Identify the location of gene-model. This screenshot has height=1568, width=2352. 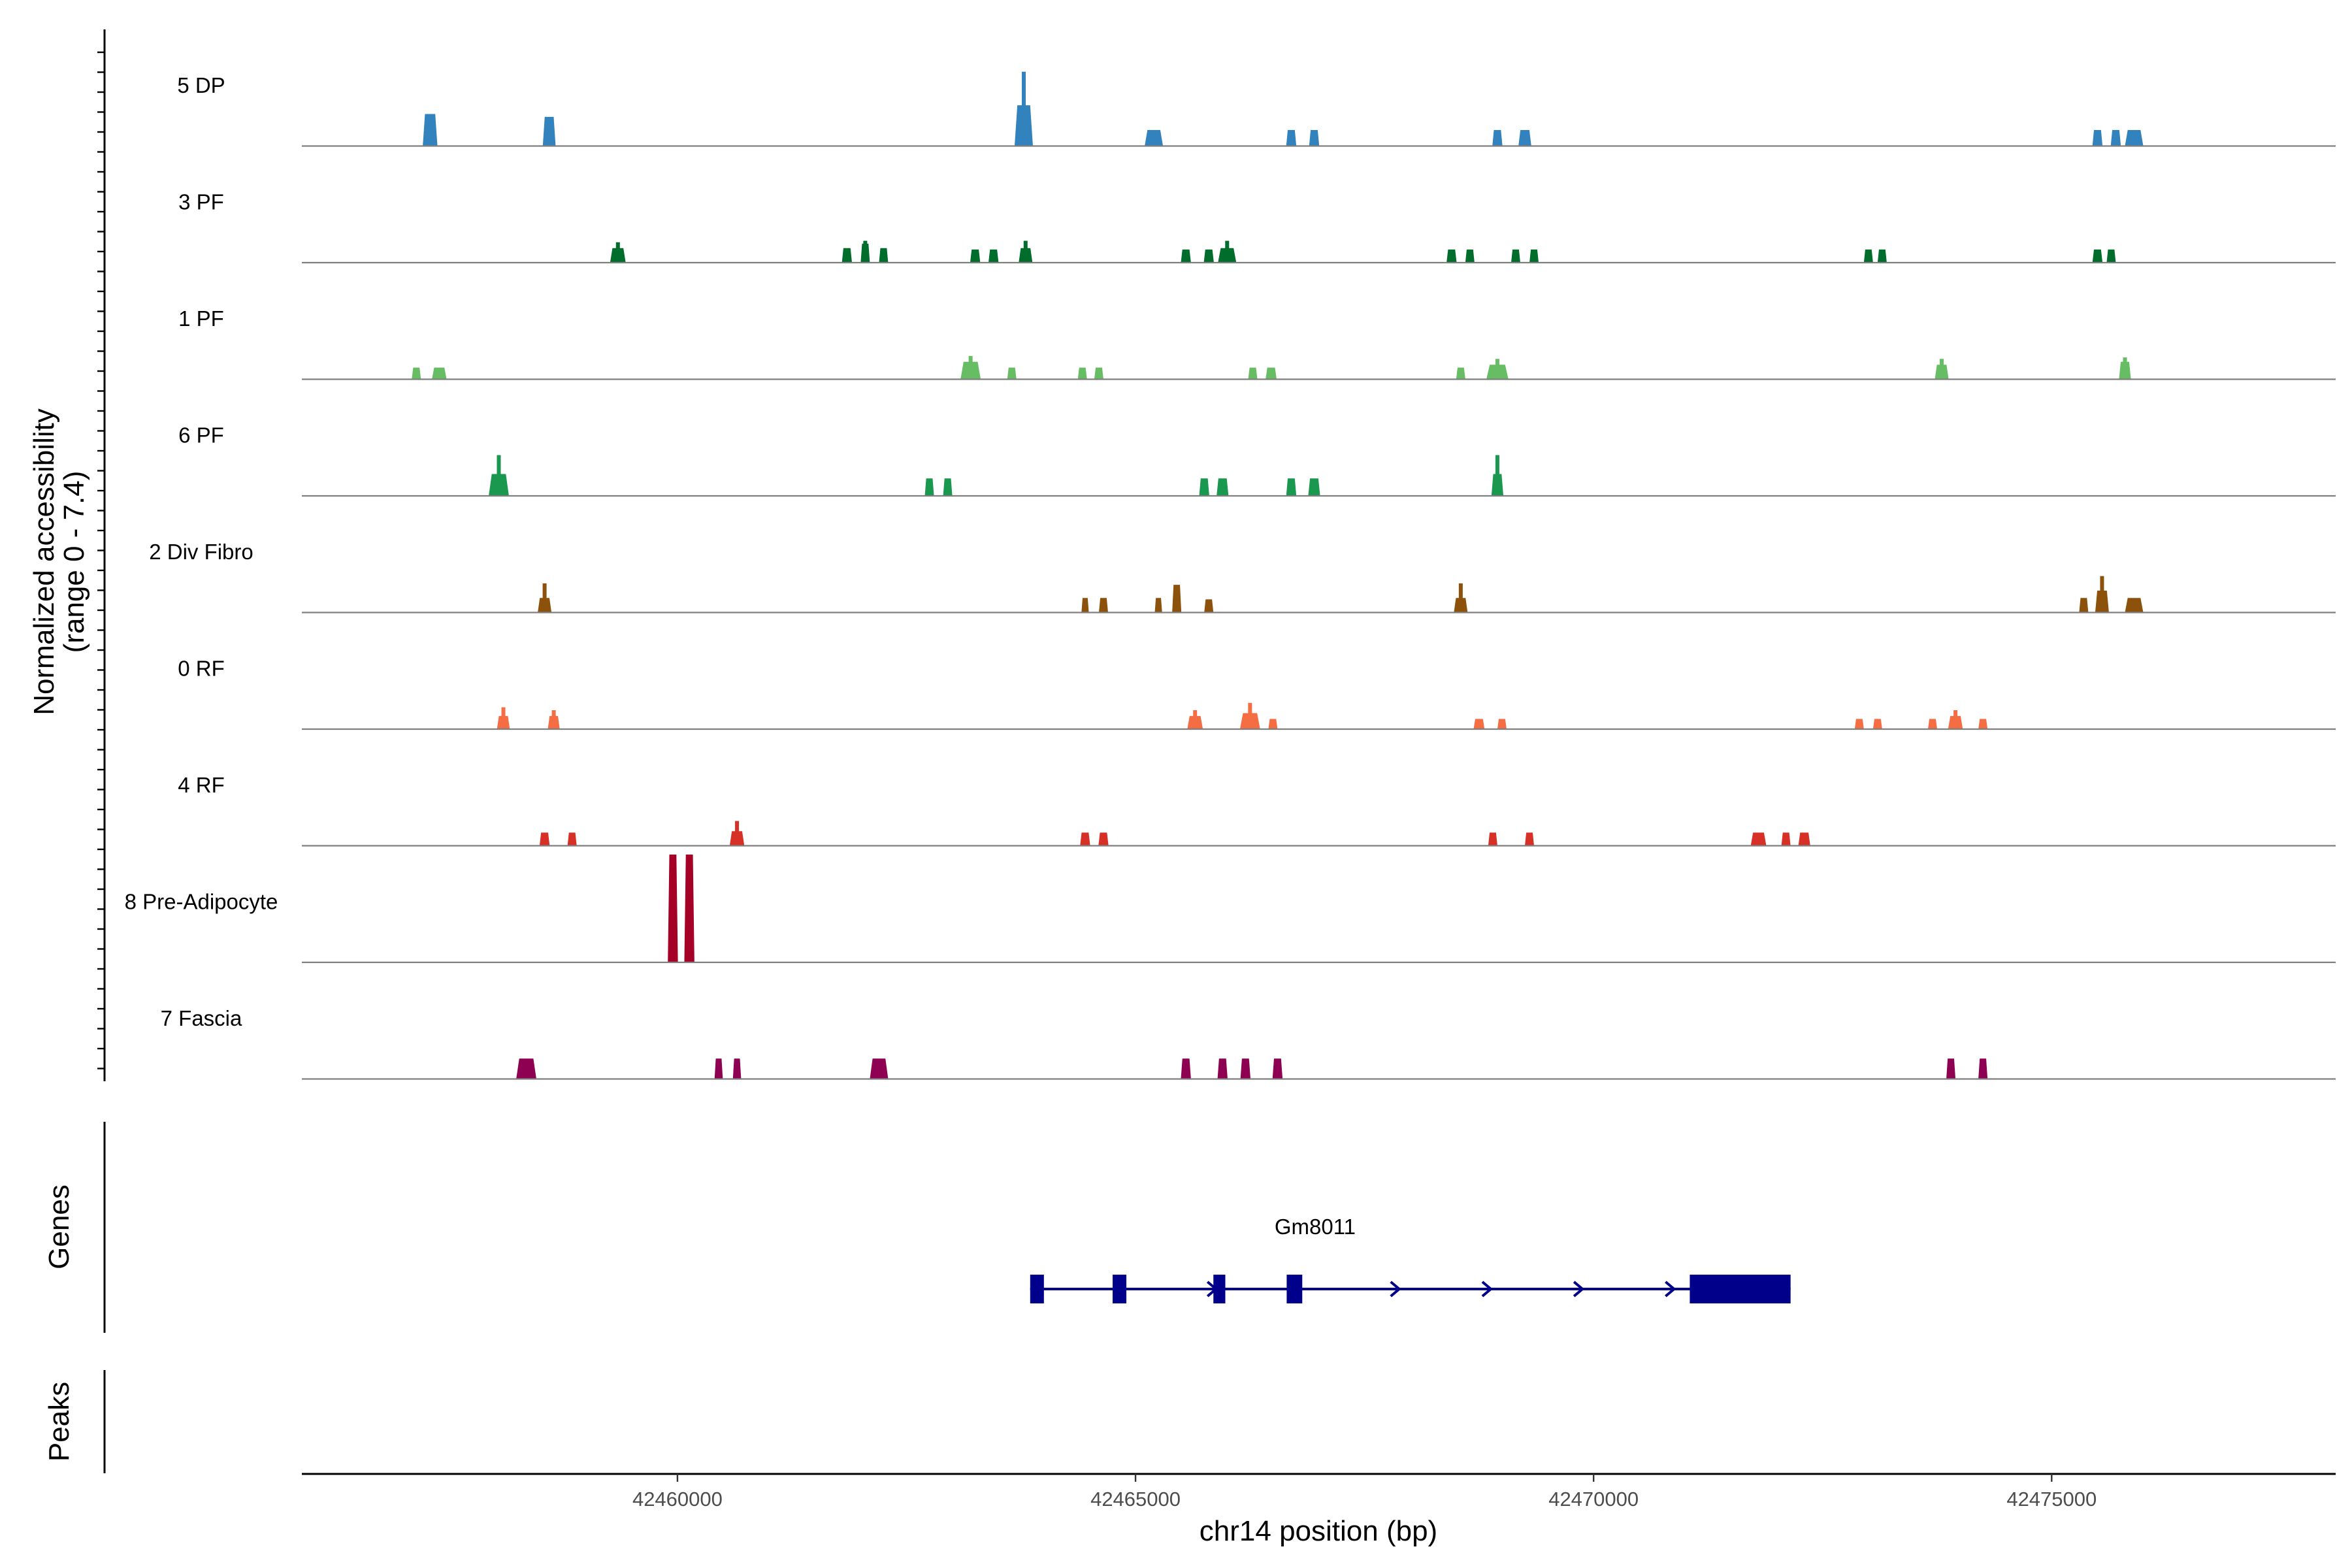
(1410, 1289).